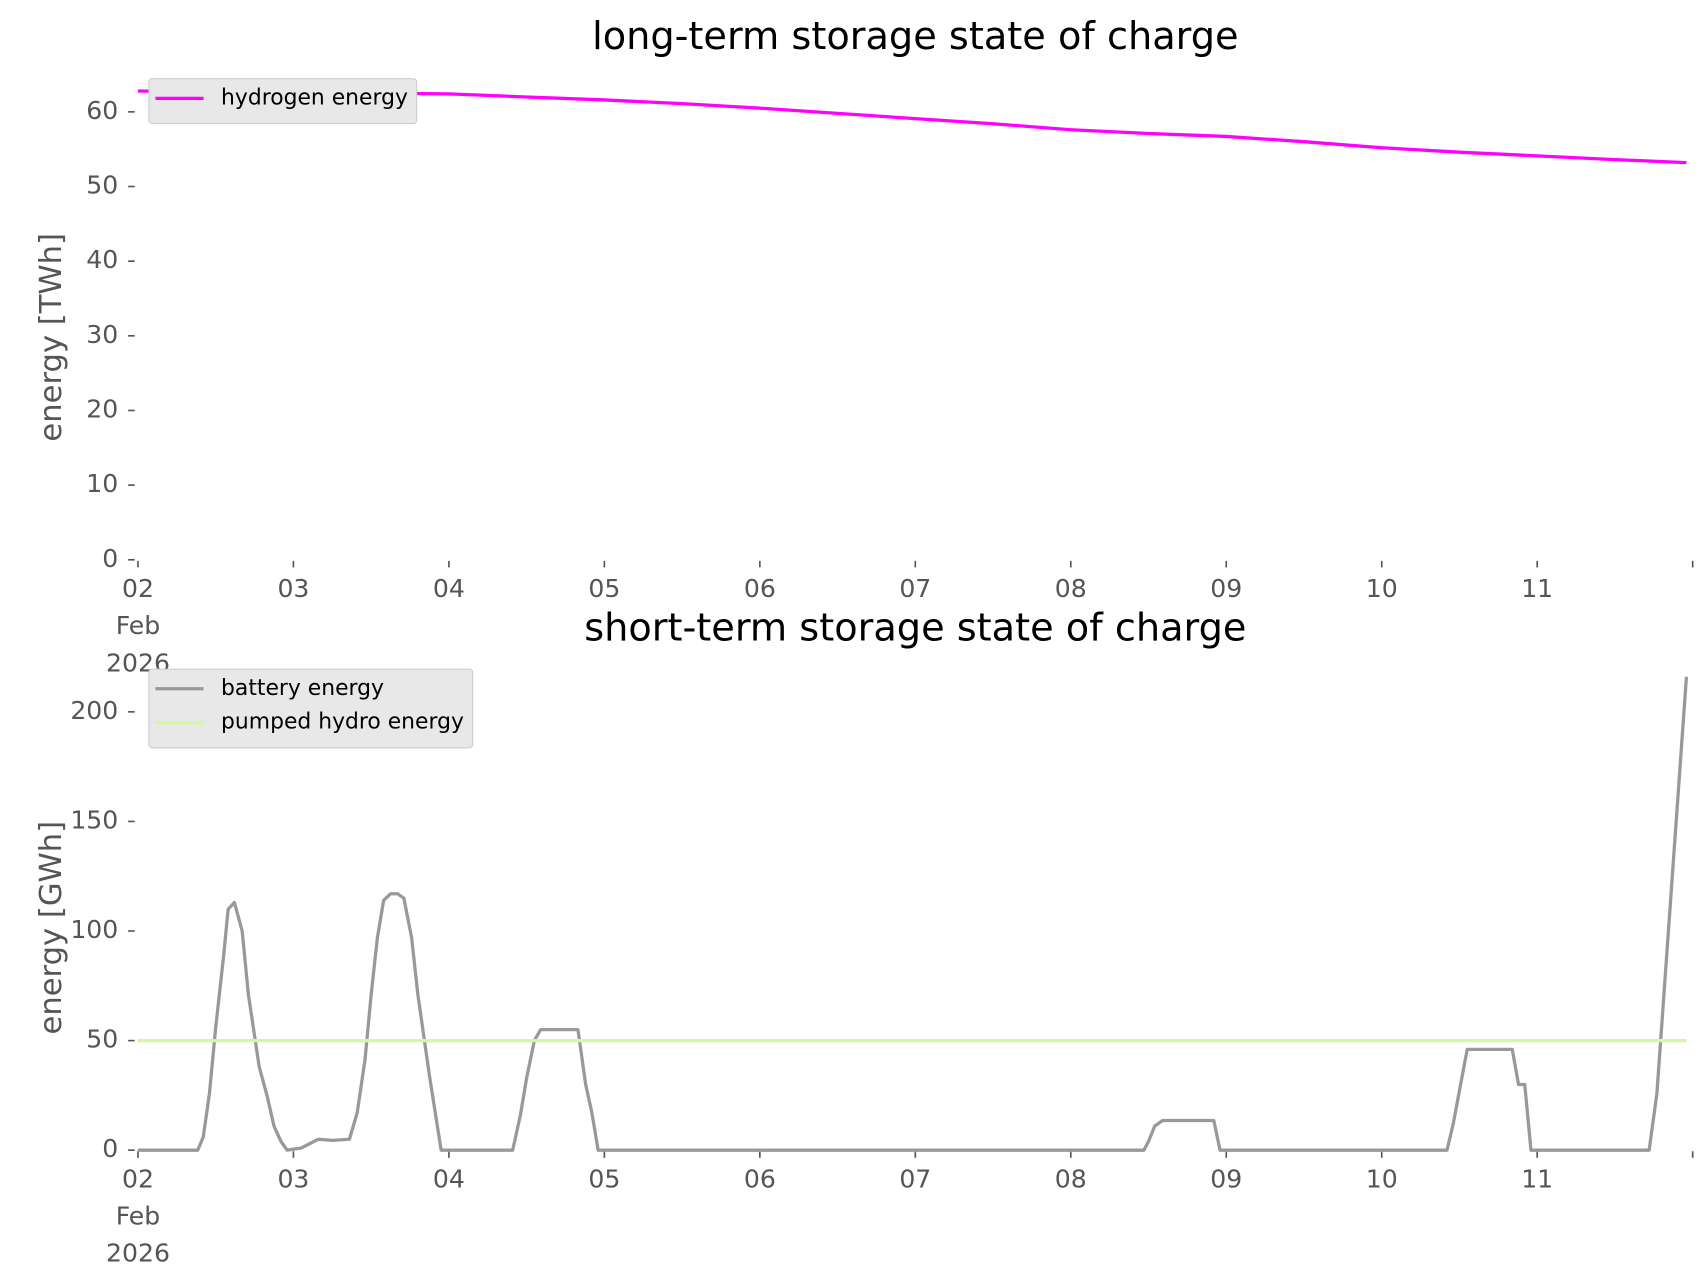  Describe the element at coordinates (302, 688) in the screenshot. I see `legend-label: battery energy` at that location.